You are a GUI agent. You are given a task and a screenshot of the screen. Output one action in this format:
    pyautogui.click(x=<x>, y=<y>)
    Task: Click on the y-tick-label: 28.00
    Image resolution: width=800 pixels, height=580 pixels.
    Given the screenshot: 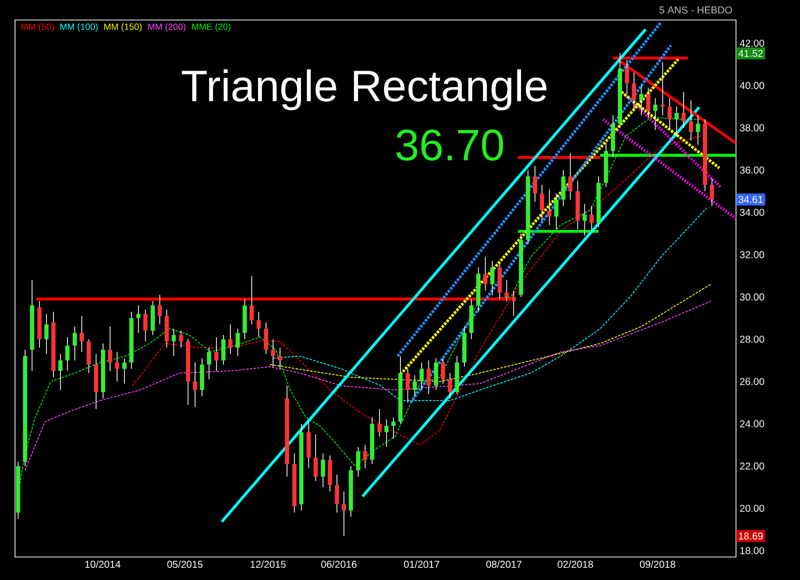 What is the action you would take?
    pyautogui.click(x=752, y=339)
    